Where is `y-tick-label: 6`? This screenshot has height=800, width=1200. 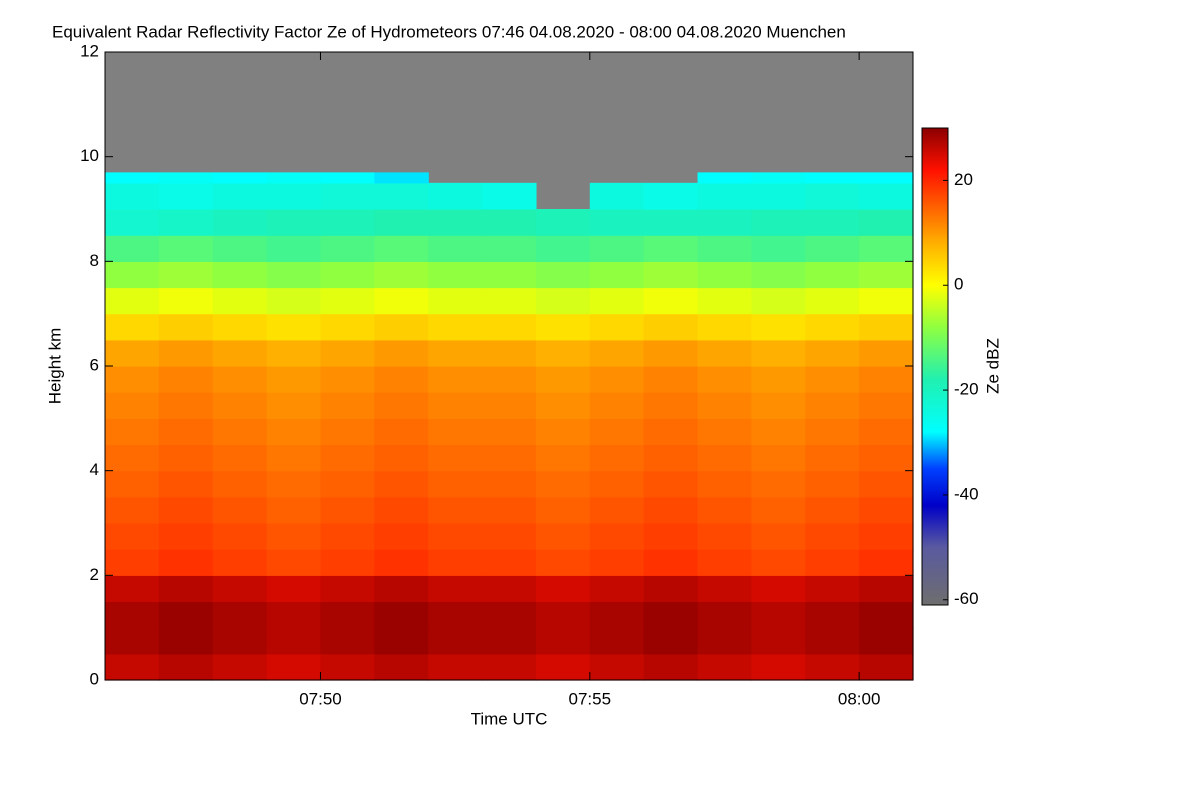
y-tick-label: 6 is located at coordinates (94, 364).